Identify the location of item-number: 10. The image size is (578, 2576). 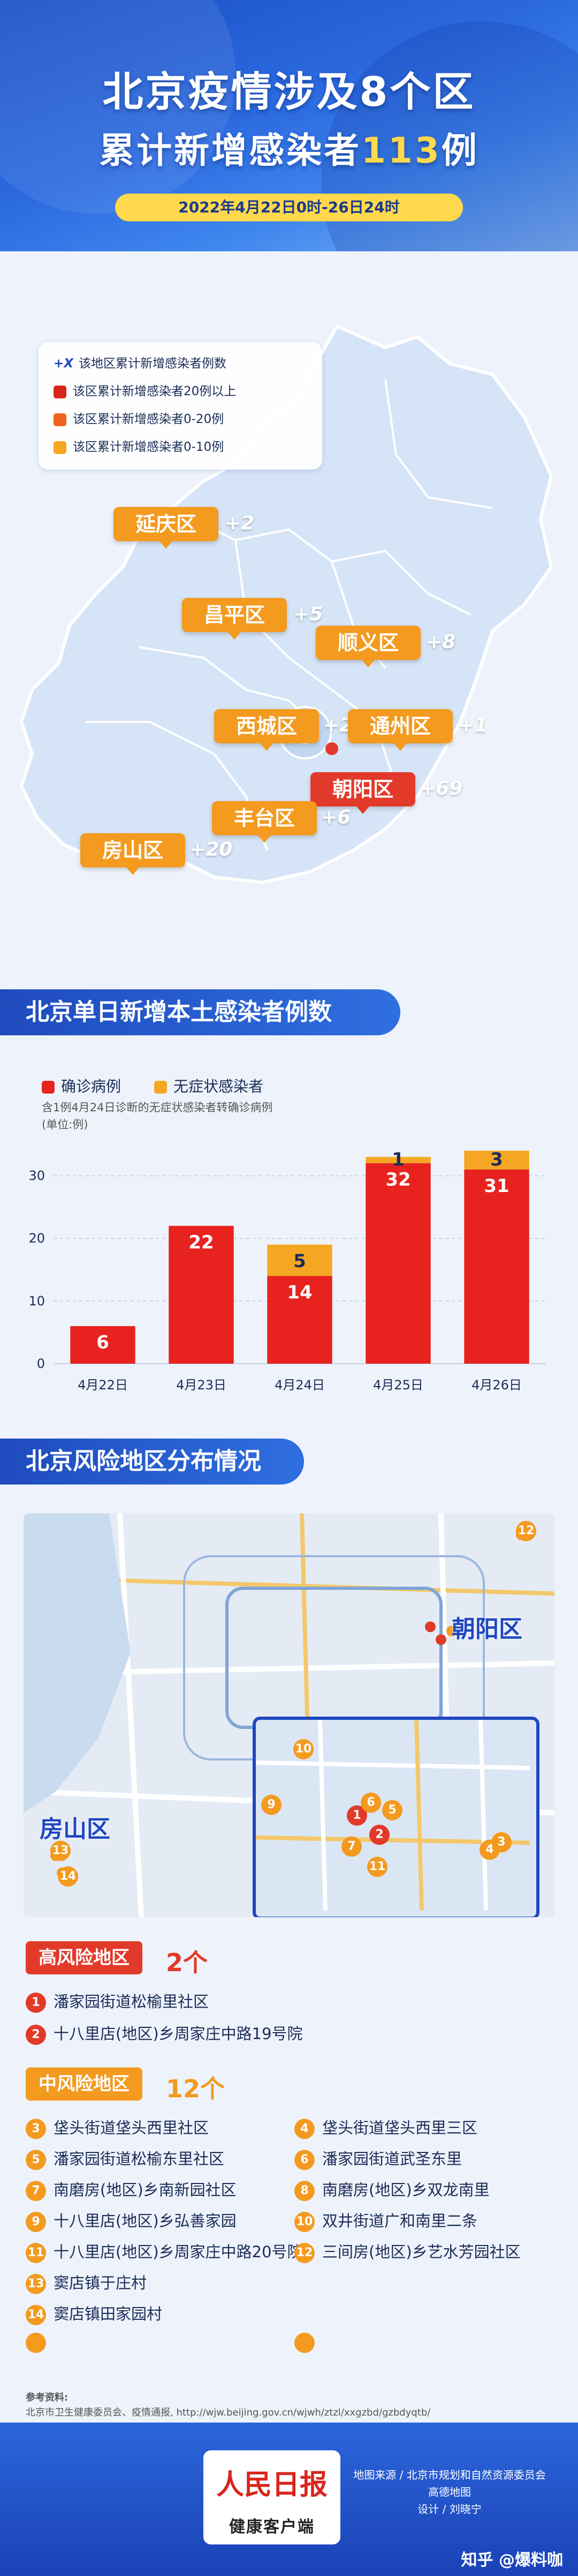
(304, 2222).